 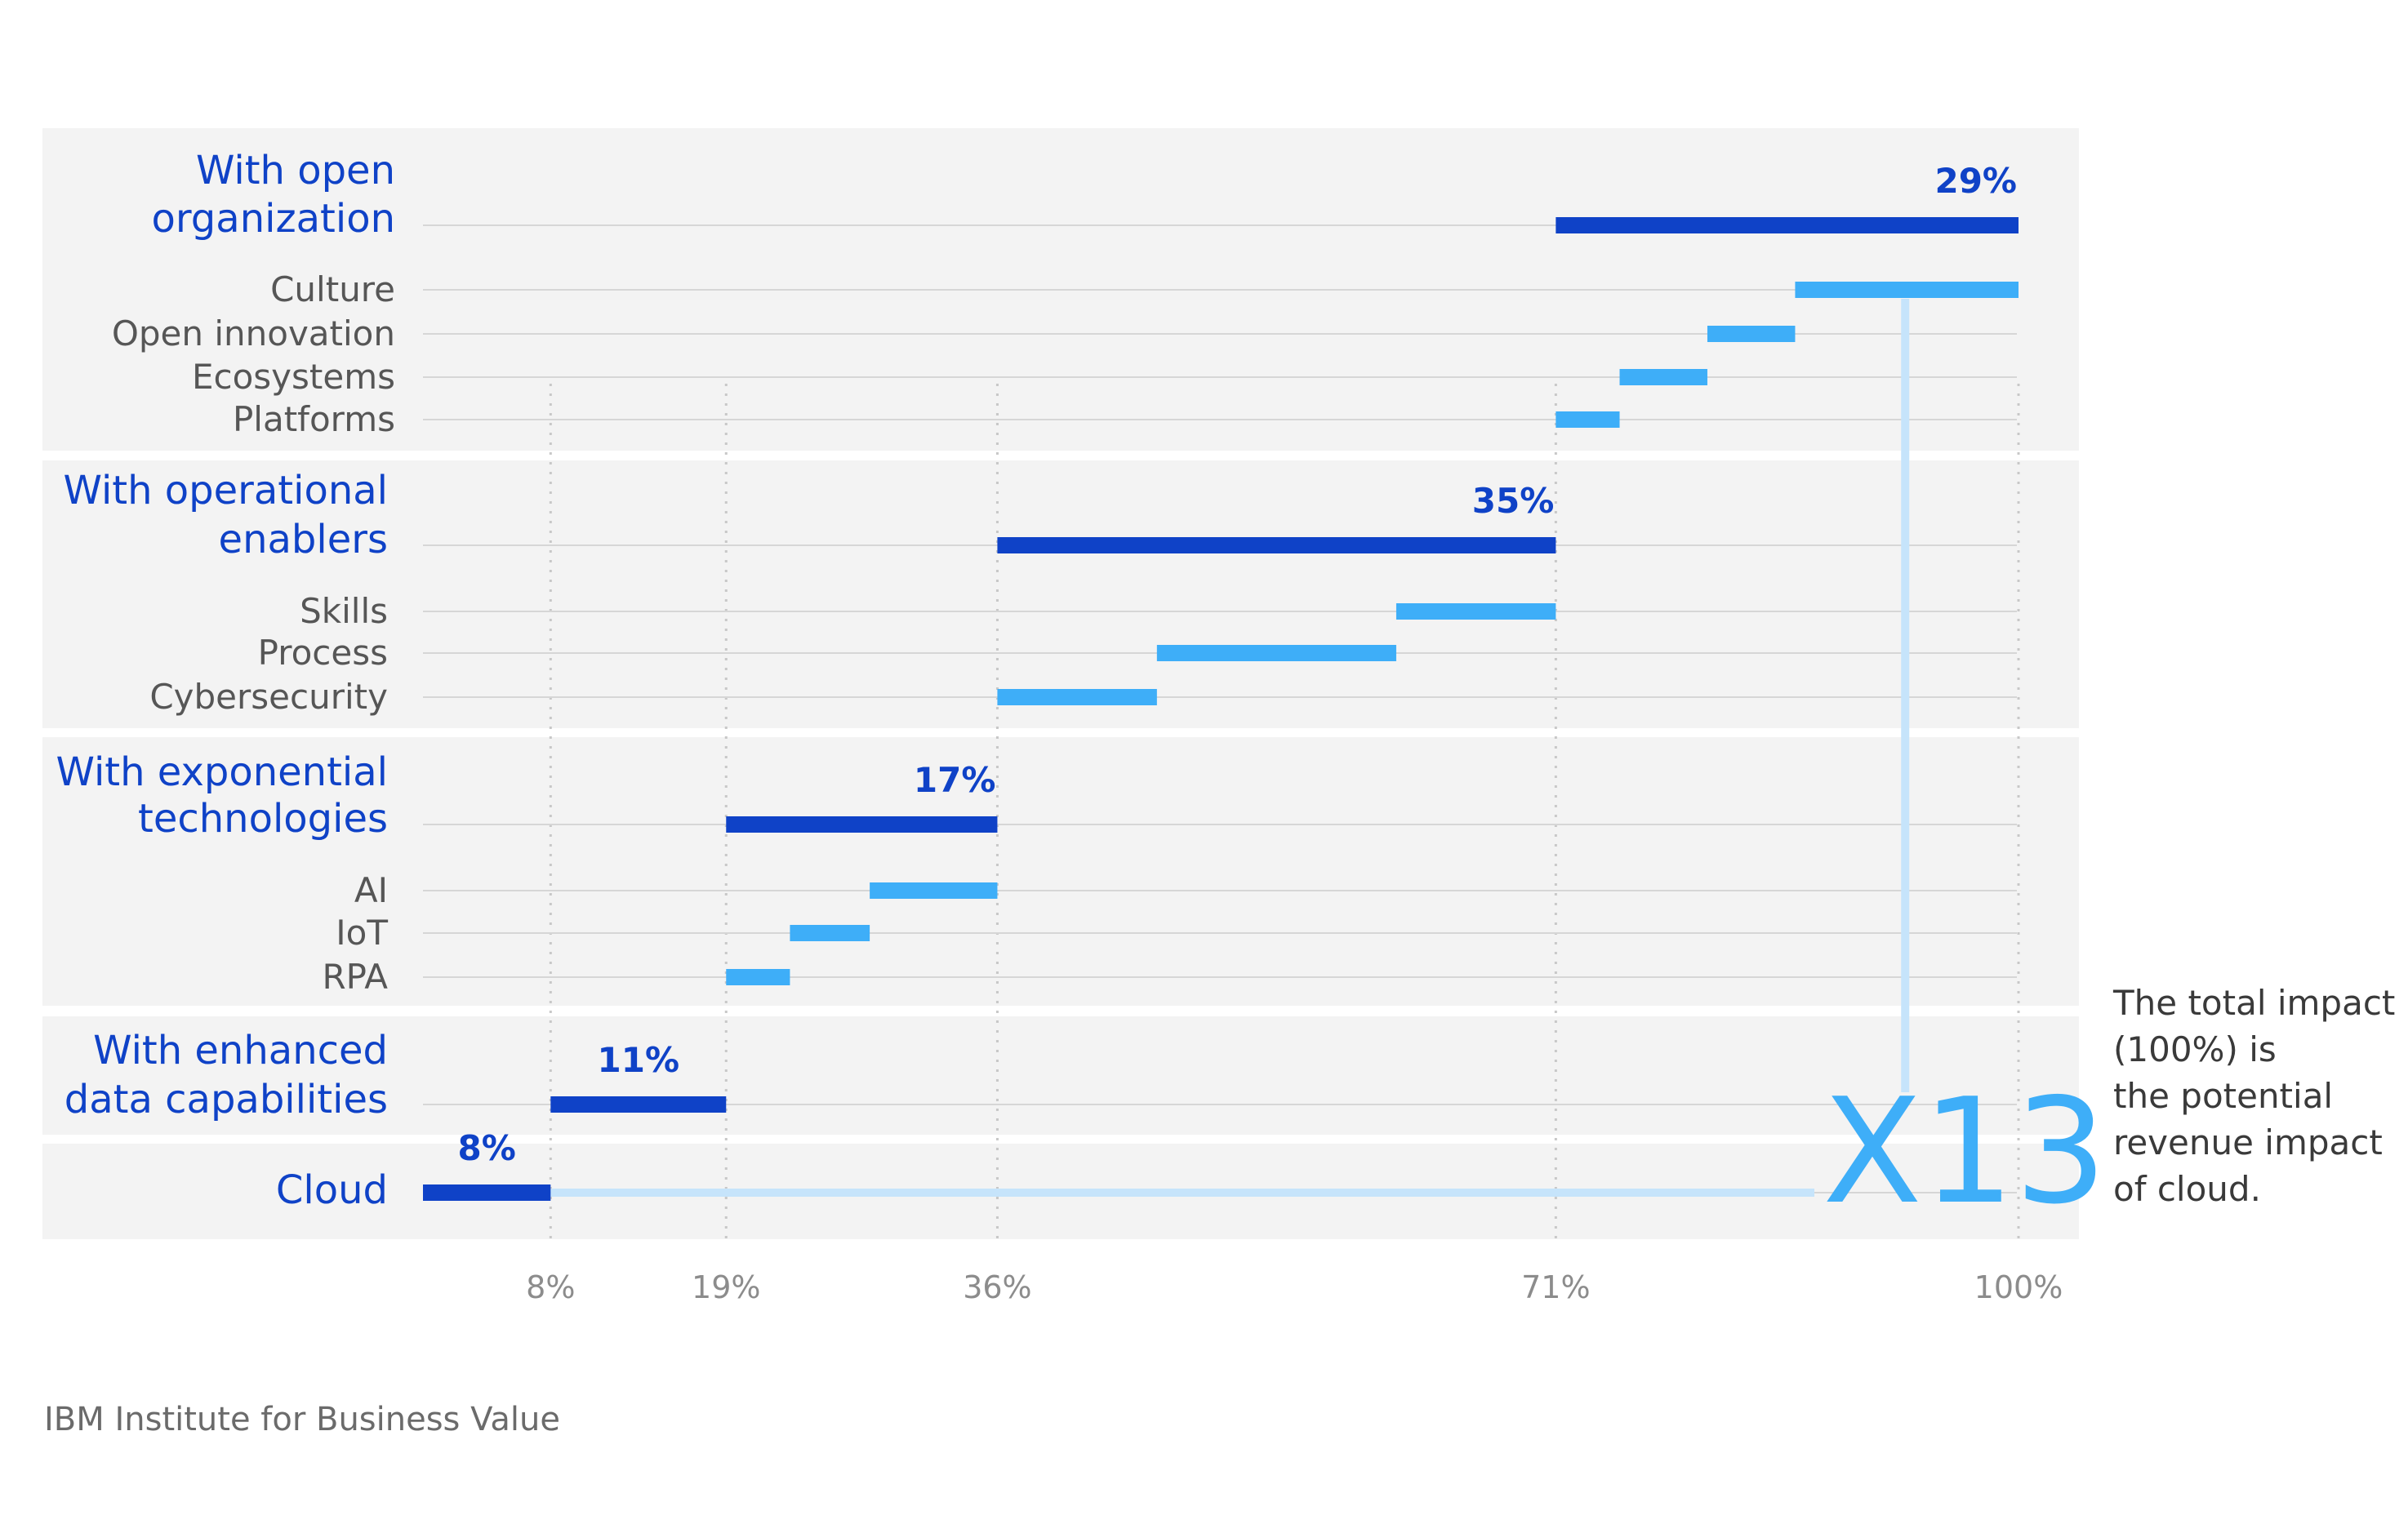 What do you see at coordinates (362, 933) in the screenshot?
I see `item-label: IoT` at bounding box center [362, 933].